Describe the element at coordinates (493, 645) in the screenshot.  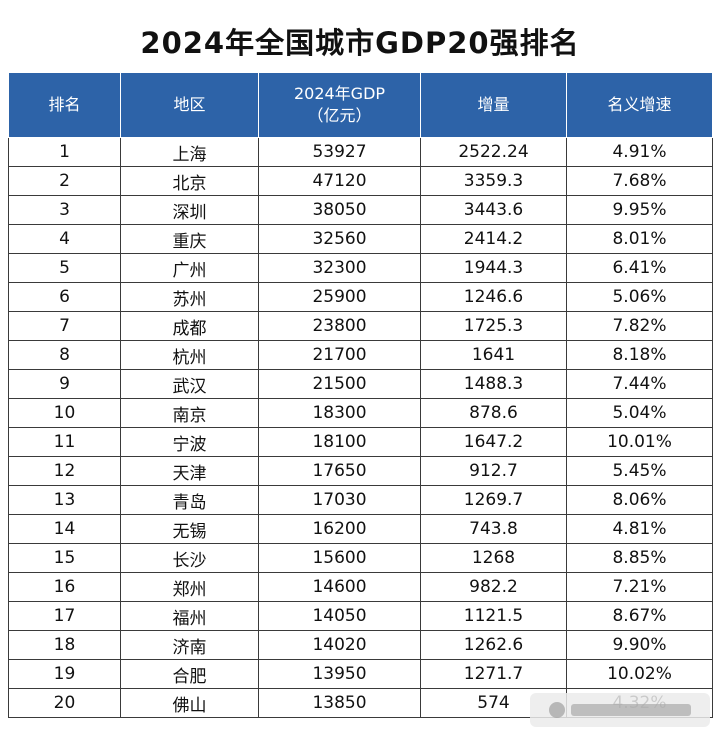
I see `cell-increase: 1262.6` at that location.